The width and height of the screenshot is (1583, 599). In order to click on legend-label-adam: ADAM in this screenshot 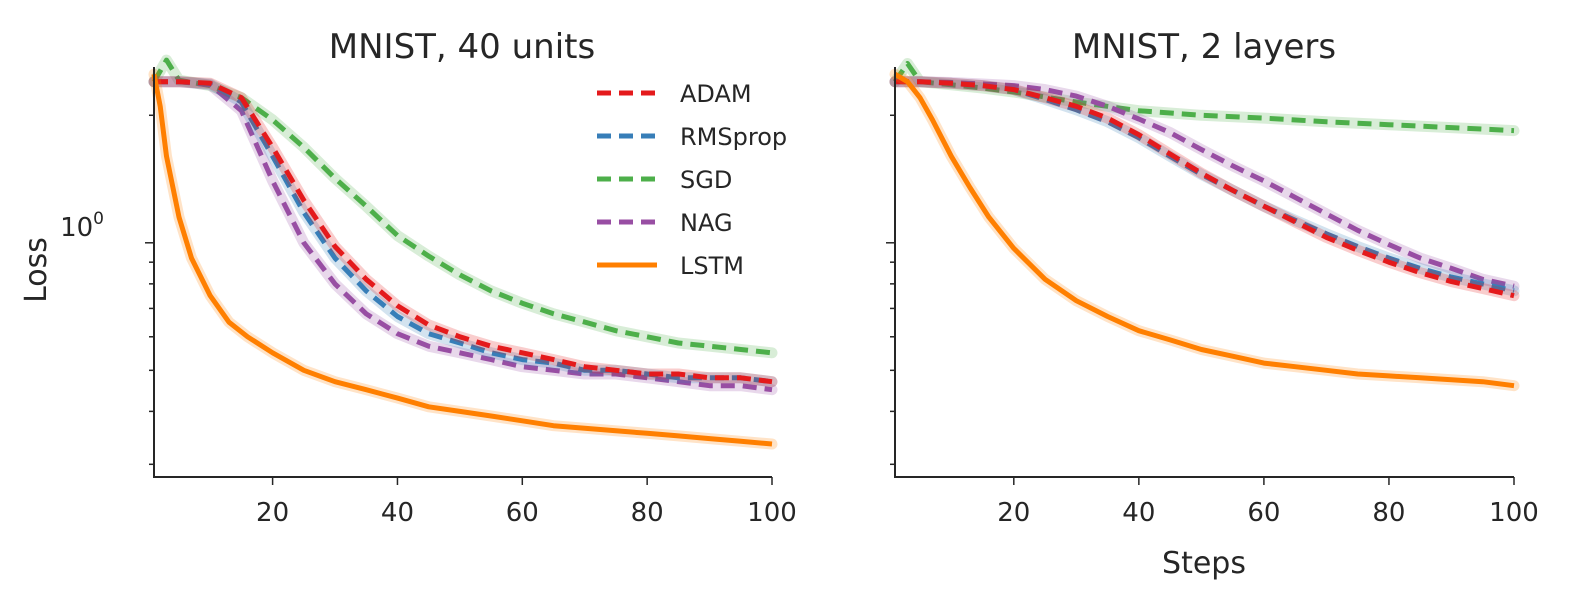, I will do `click(716, 94)`.